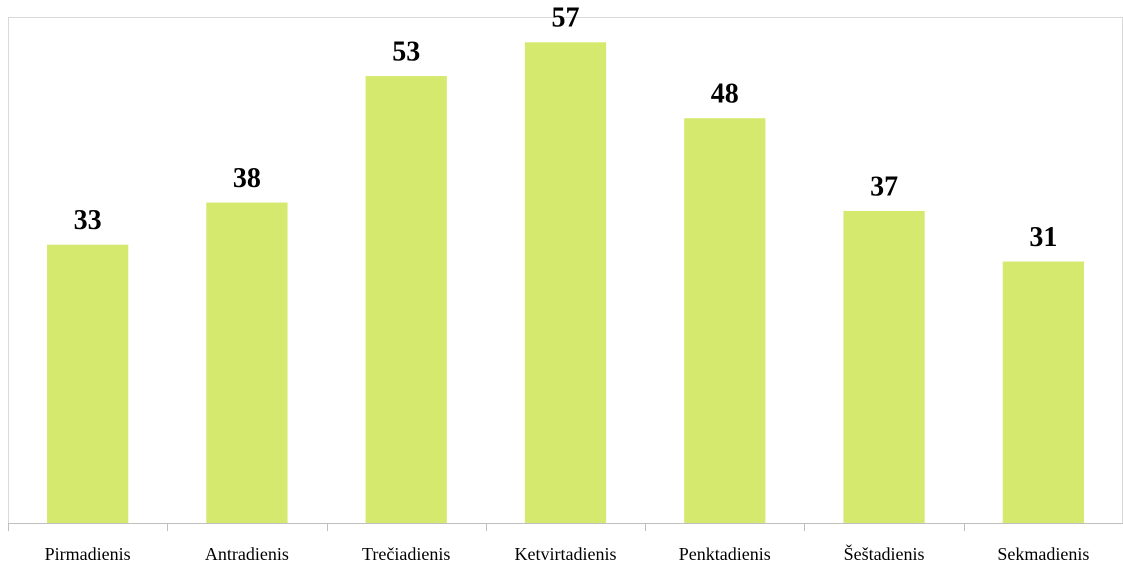  Describe the element at coordinates (884, 186) in the screenshot. I see `data-label: 37` at that location.